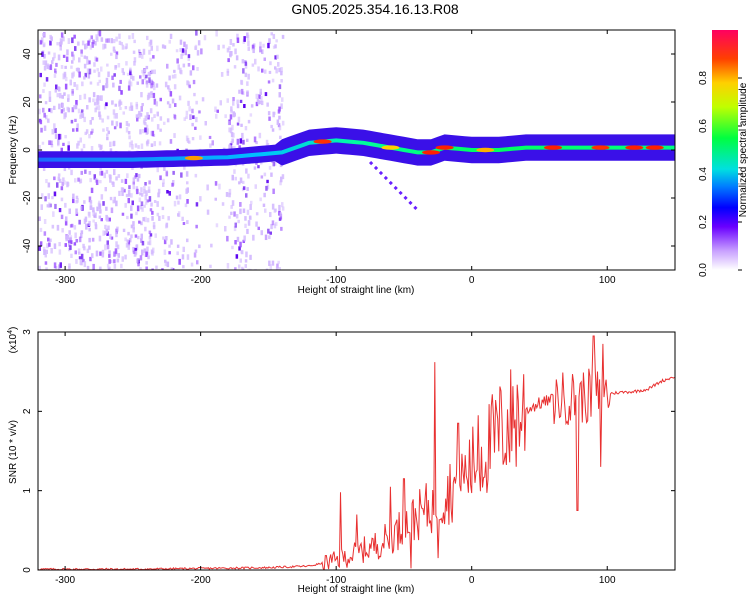  I want to click on snr-x-tick-label: -100, so click(336, 580).